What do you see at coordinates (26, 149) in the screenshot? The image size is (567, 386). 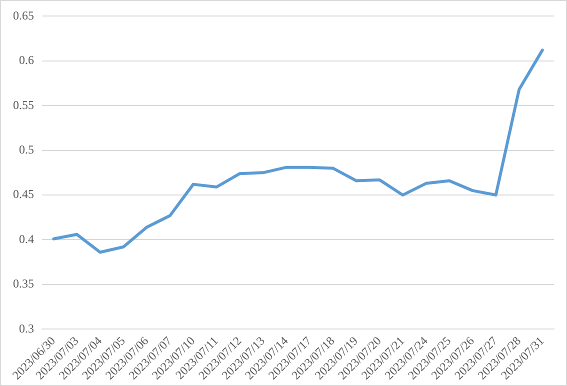 I see `y-tick-label: 0.5` at bounding box center [26, 149].